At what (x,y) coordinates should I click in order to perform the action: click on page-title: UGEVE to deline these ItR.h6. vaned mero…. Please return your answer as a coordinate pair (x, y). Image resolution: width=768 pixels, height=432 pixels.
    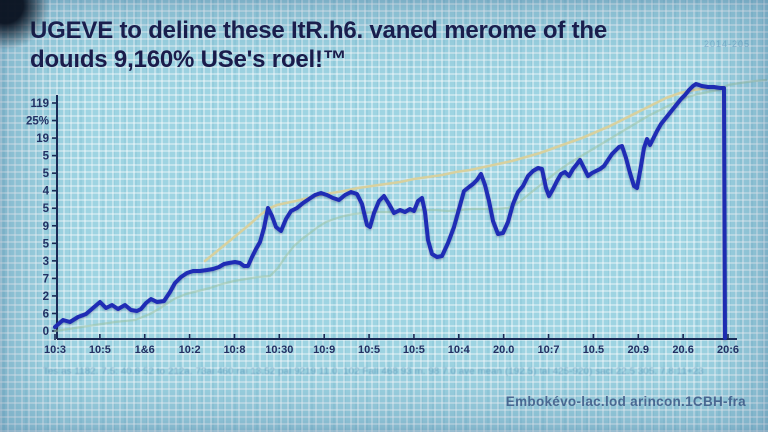
    Looking at the image, I should click on (350, 45).